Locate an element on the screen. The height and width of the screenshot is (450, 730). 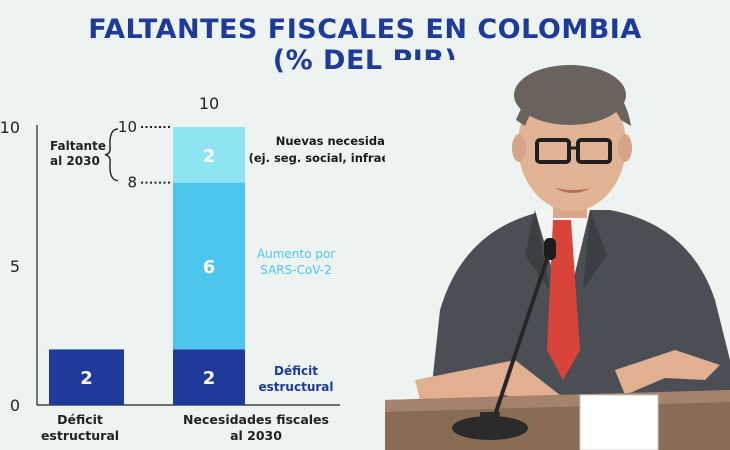
category-label: al 2030 is located at coordinates (256, 435).